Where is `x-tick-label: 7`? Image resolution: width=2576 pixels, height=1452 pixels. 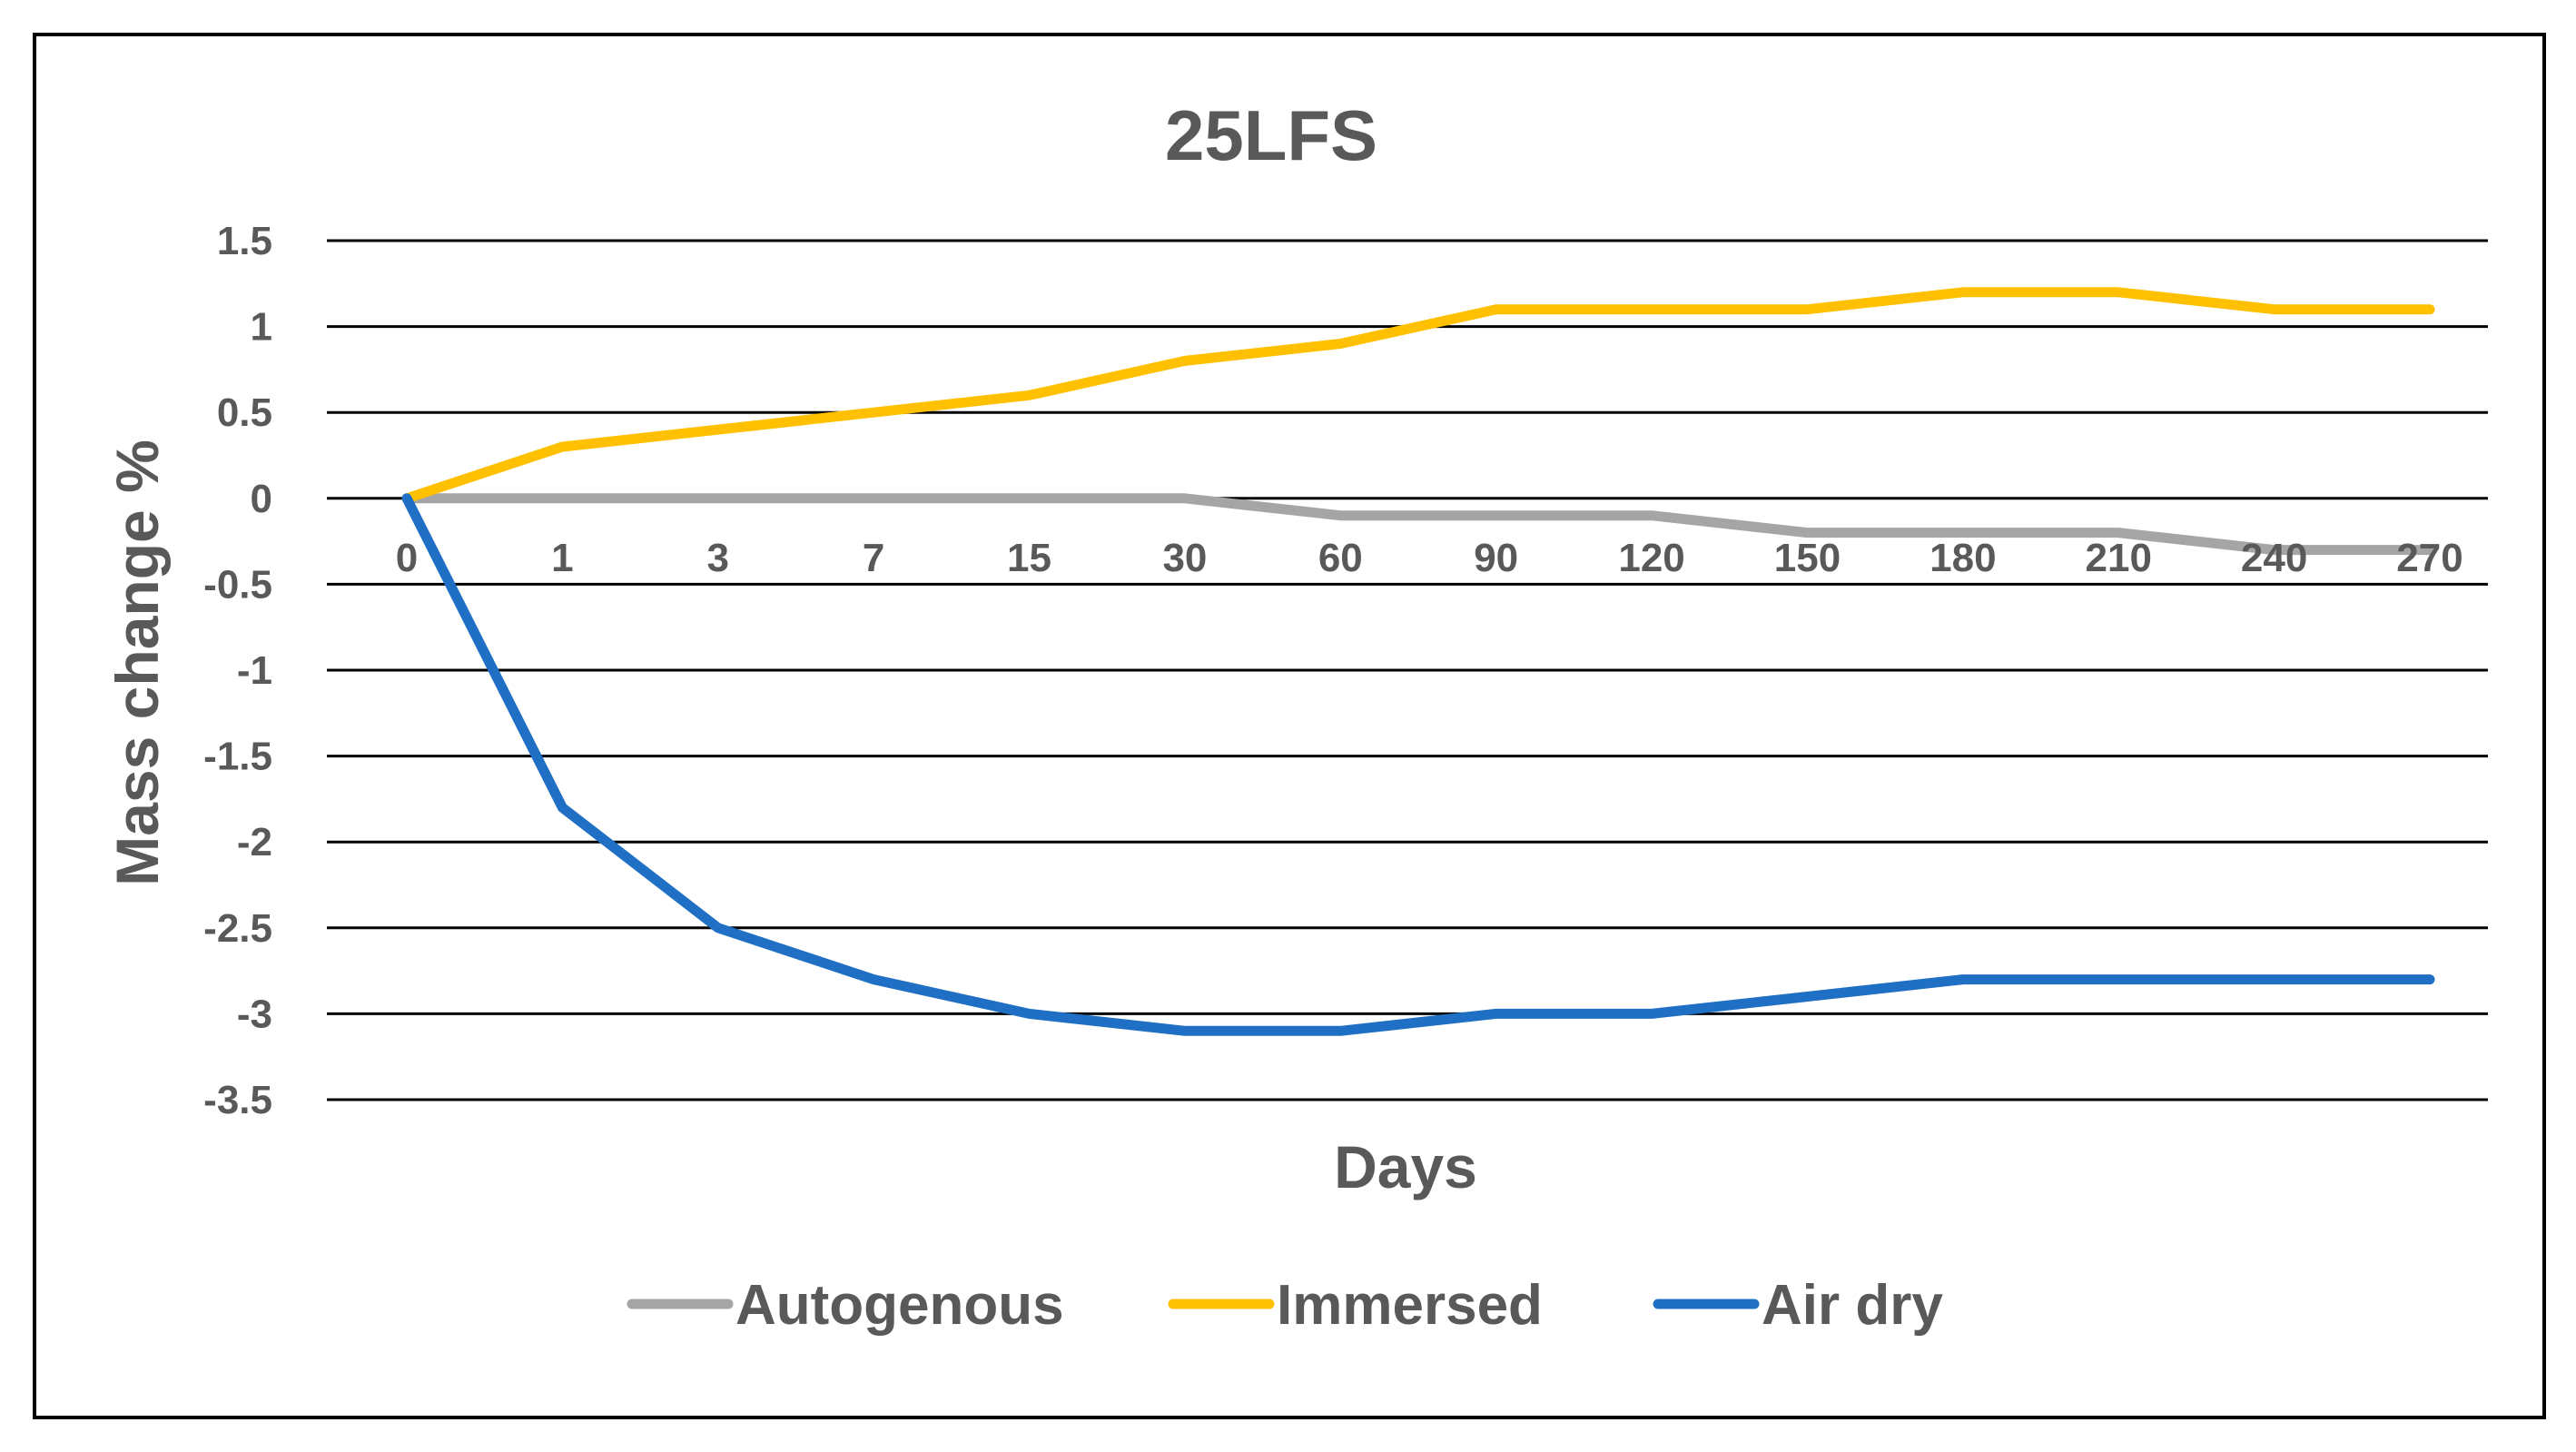 x-tick-label: 7 is located at coordinates (873, 558).